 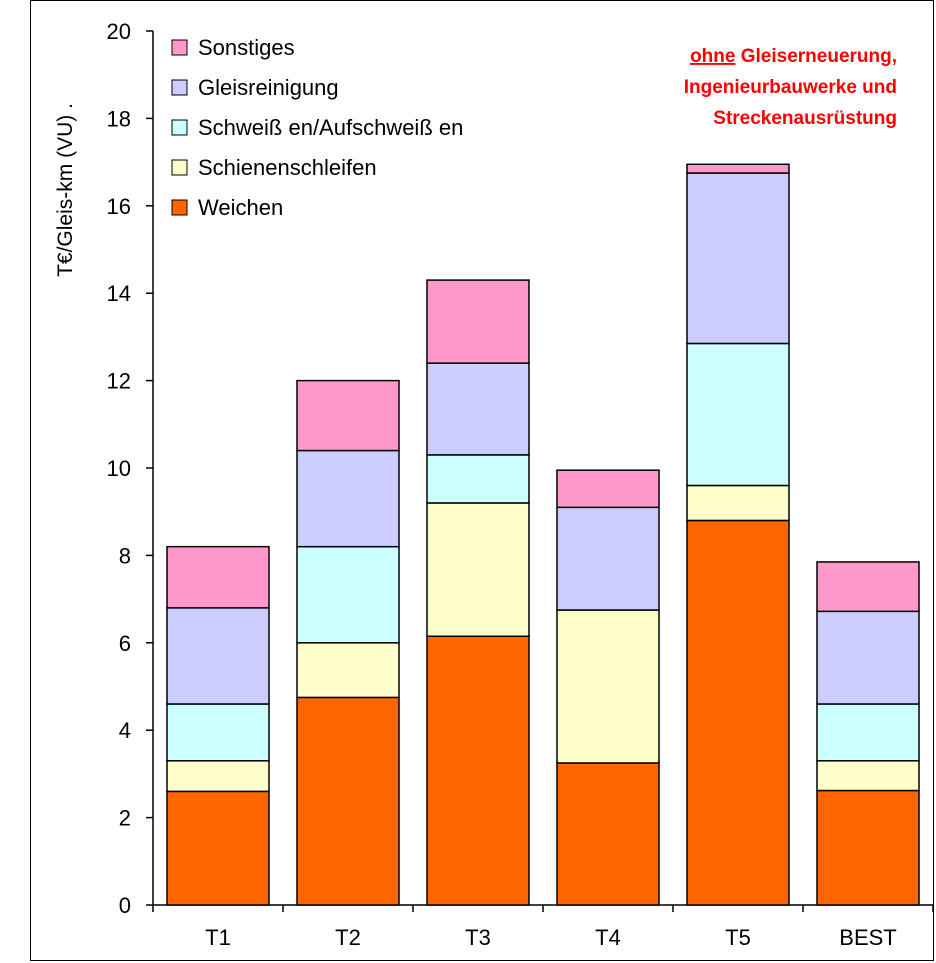 What do you see at coordinates (125, 643) in the screenshot?
I see `y-tick-label: 6` at bounding box center [125, 643].